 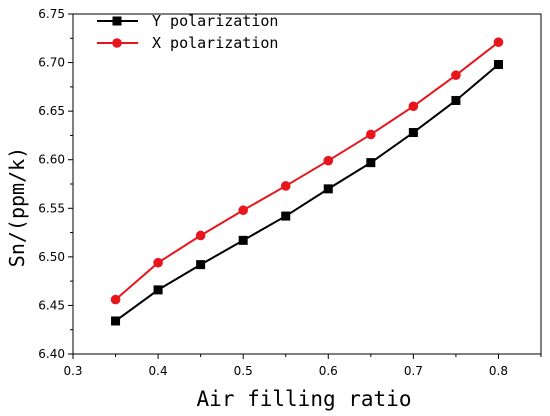 I want to click on y-tick-label: 6.50, so click(x=51, y=257).